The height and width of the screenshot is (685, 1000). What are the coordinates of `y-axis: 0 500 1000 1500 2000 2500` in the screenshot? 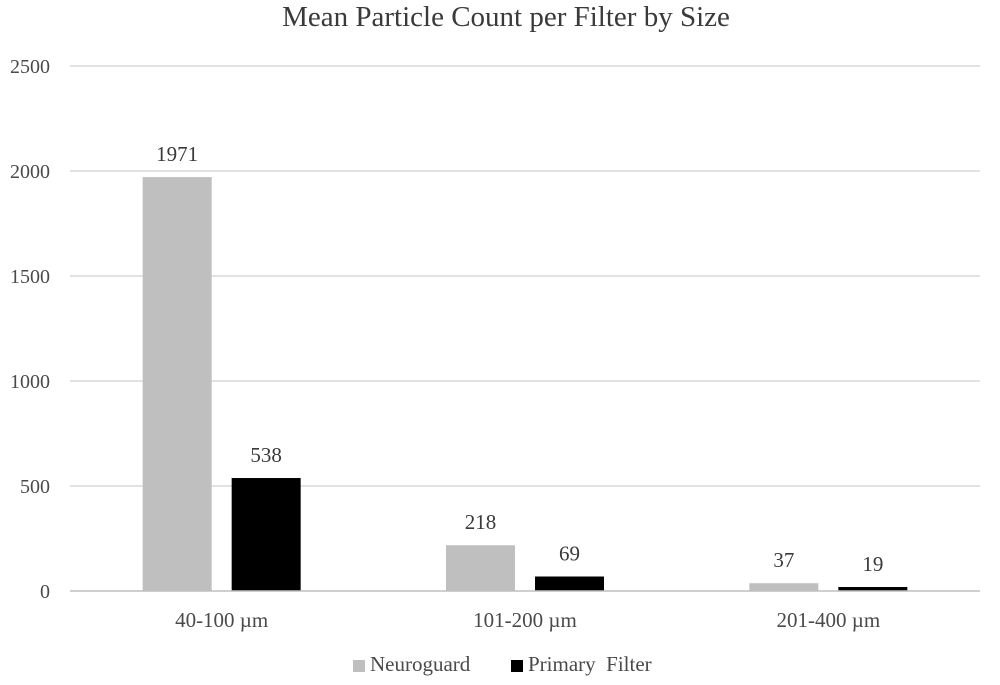 It's located at (30, 329).